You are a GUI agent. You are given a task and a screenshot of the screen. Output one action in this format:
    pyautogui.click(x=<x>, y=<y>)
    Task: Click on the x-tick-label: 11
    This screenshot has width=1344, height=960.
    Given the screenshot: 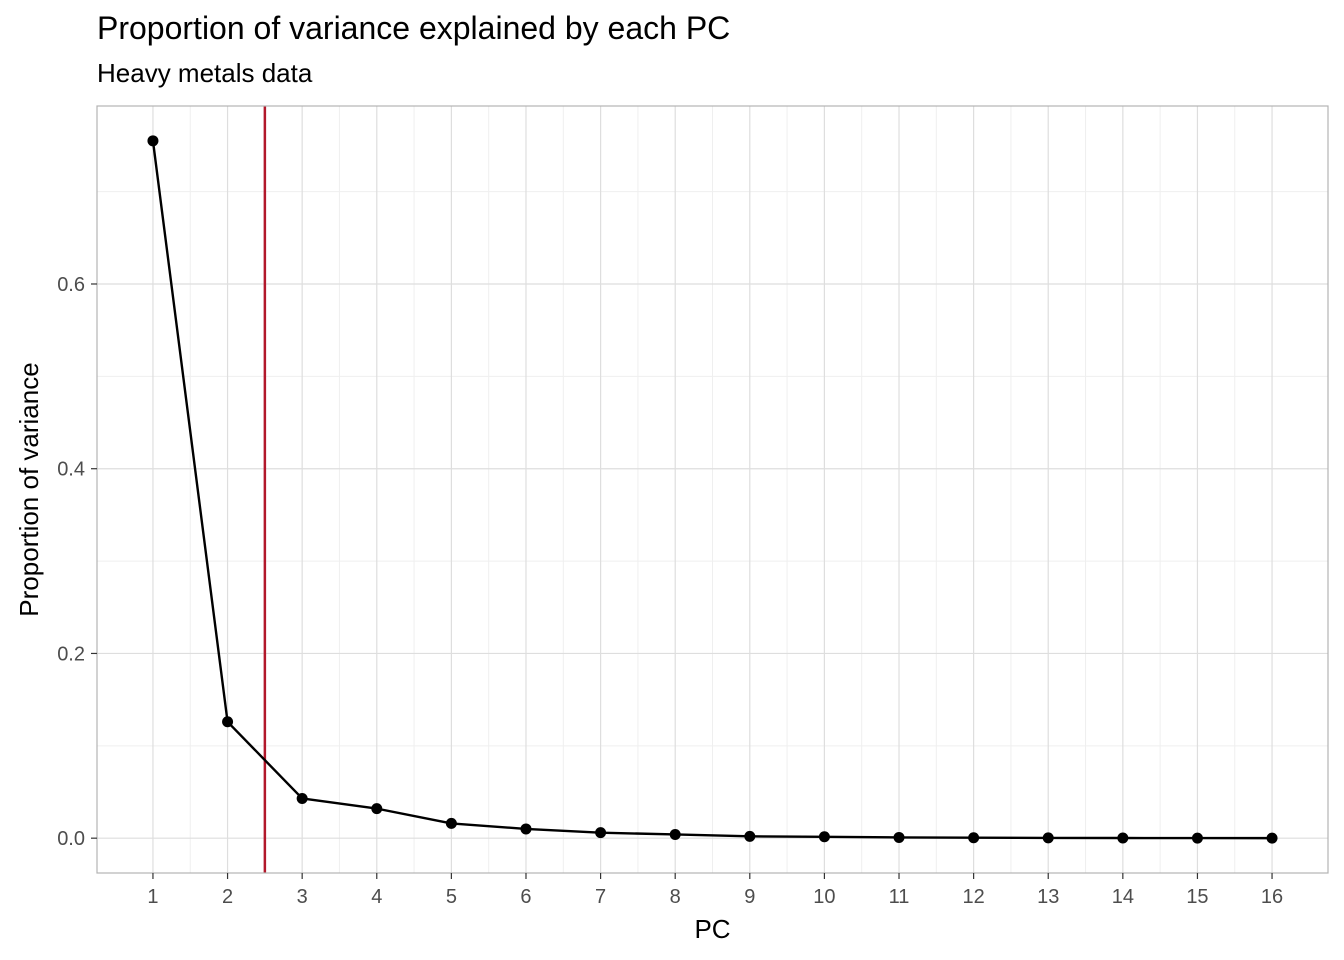 What is the action you would take?
    pyautogui.click(x=899, y=897)
    